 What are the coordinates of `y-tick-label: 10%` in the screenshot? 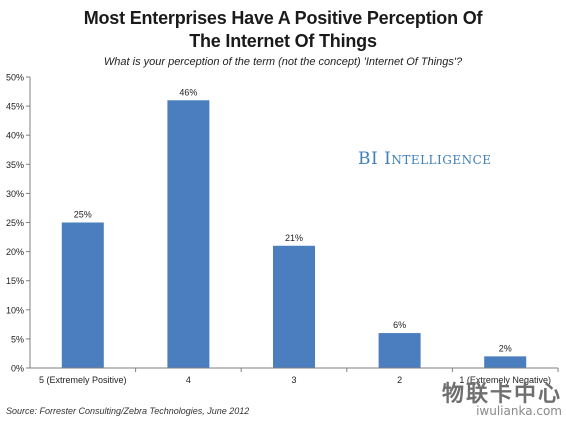 It's located at (15, 310).